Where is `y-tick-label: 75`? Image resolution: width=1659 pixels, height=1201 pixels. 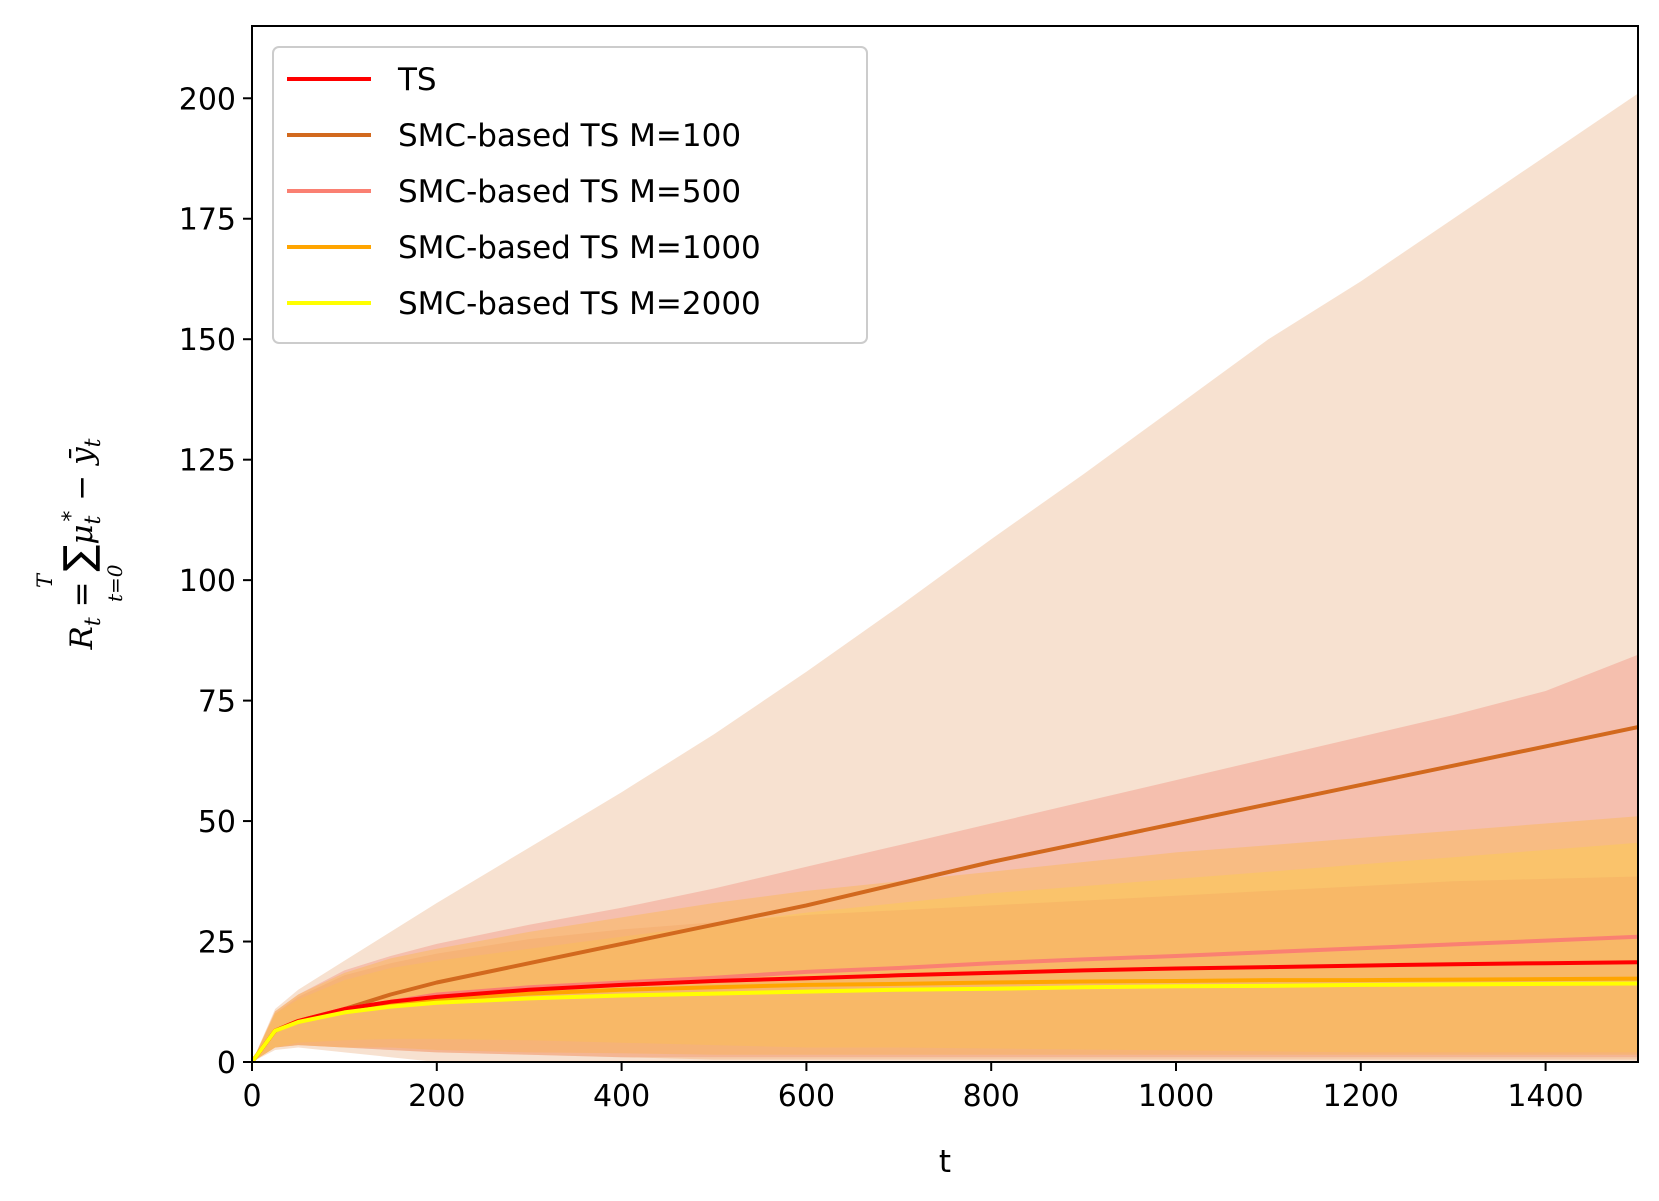 y-tick-label: 75 is located at coordinates (217, 702).